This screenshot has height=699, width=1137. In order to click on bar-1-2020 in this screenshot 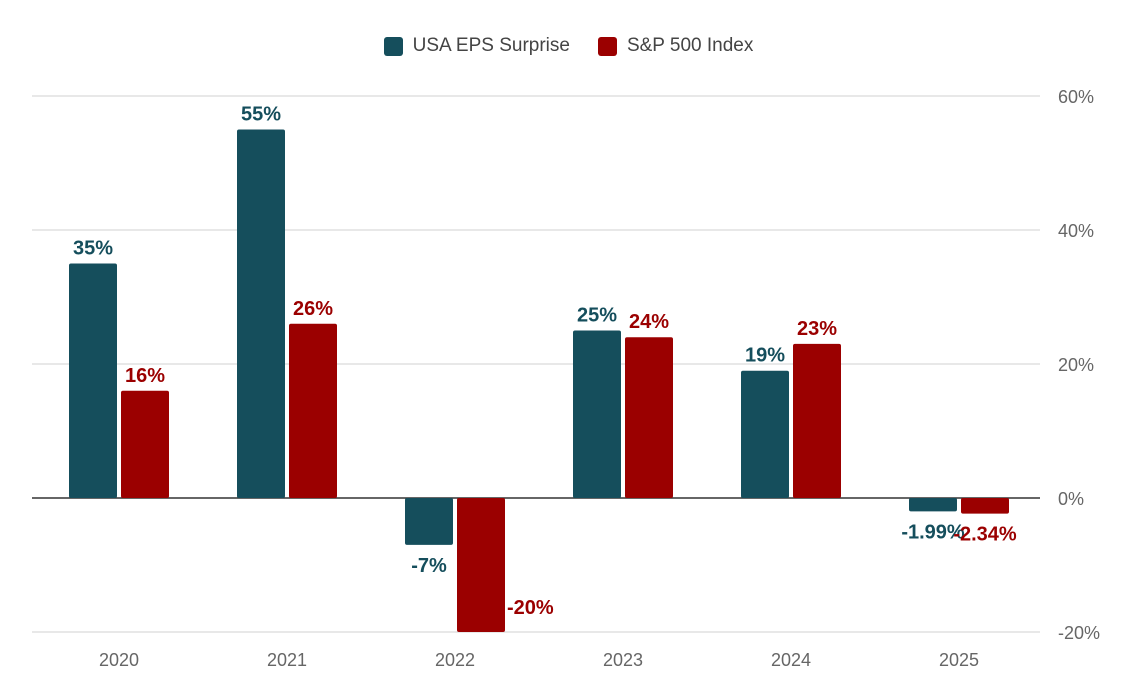, I will do `click(93, 380)`.